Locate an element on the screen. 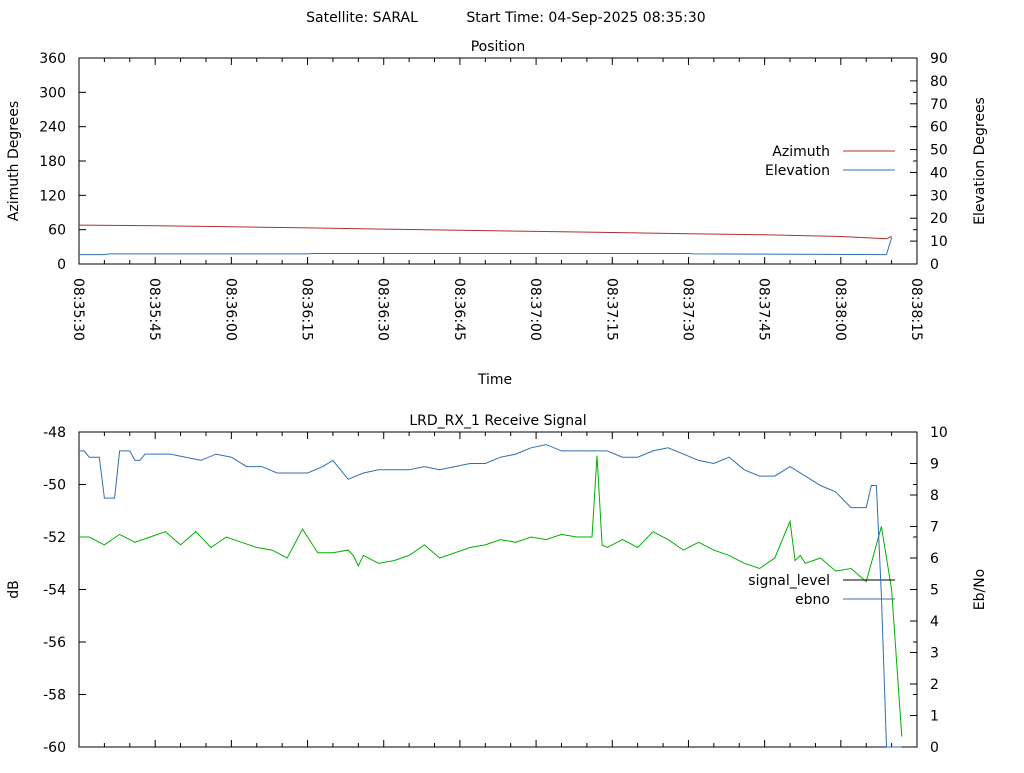 The image size is (1024, 773). x-tick-label: 08:37:00 is located at coordinates (535, 309).